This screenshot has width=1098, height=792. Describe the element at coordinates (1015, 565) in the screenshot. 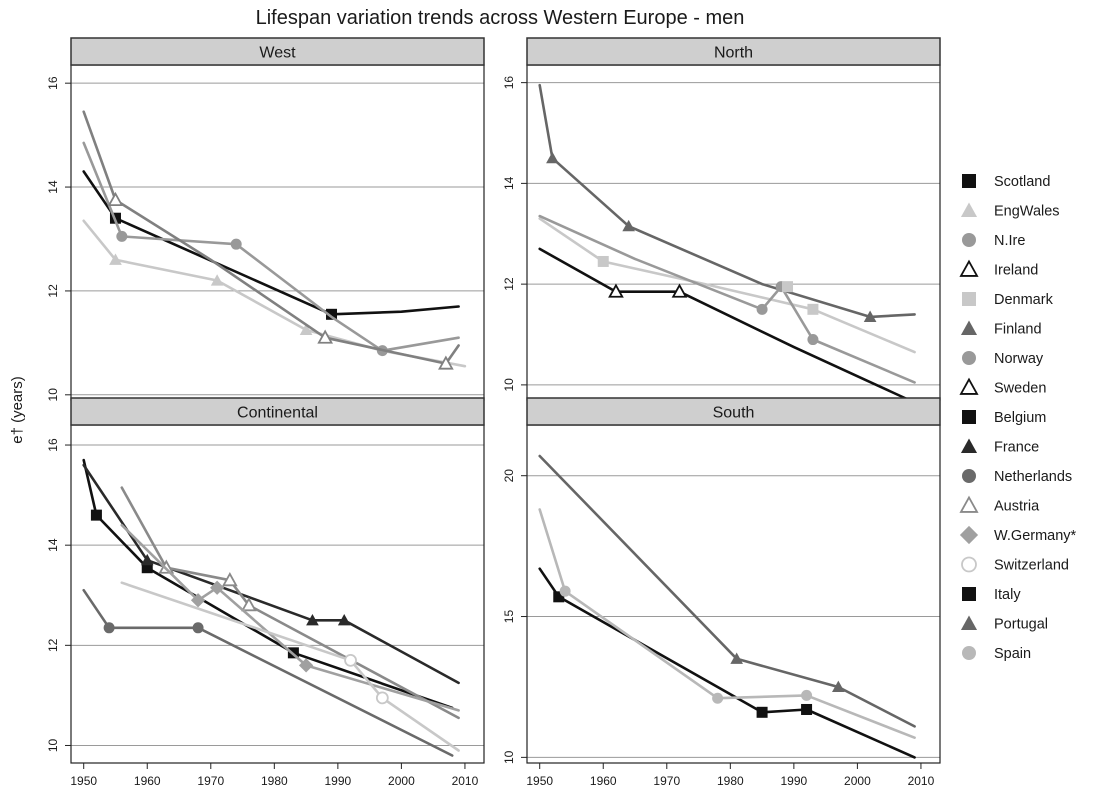

I see `legend-item-switzerland: Switzerland` at that location.